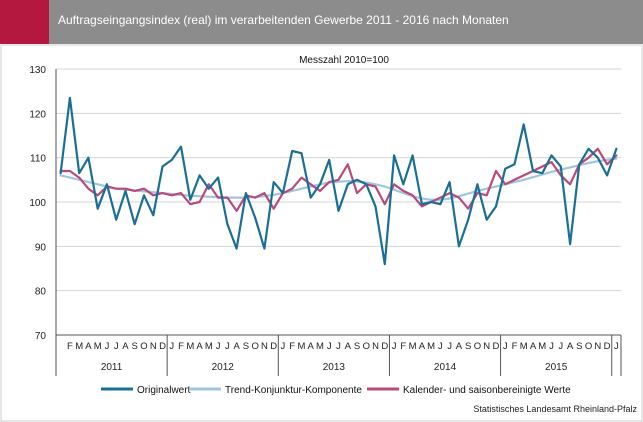 This screenshot has height=422, width=643. What do you see at coordinates (24, 22) in the screenshot?
I see `header-accent` at bounding box center [24, 22].